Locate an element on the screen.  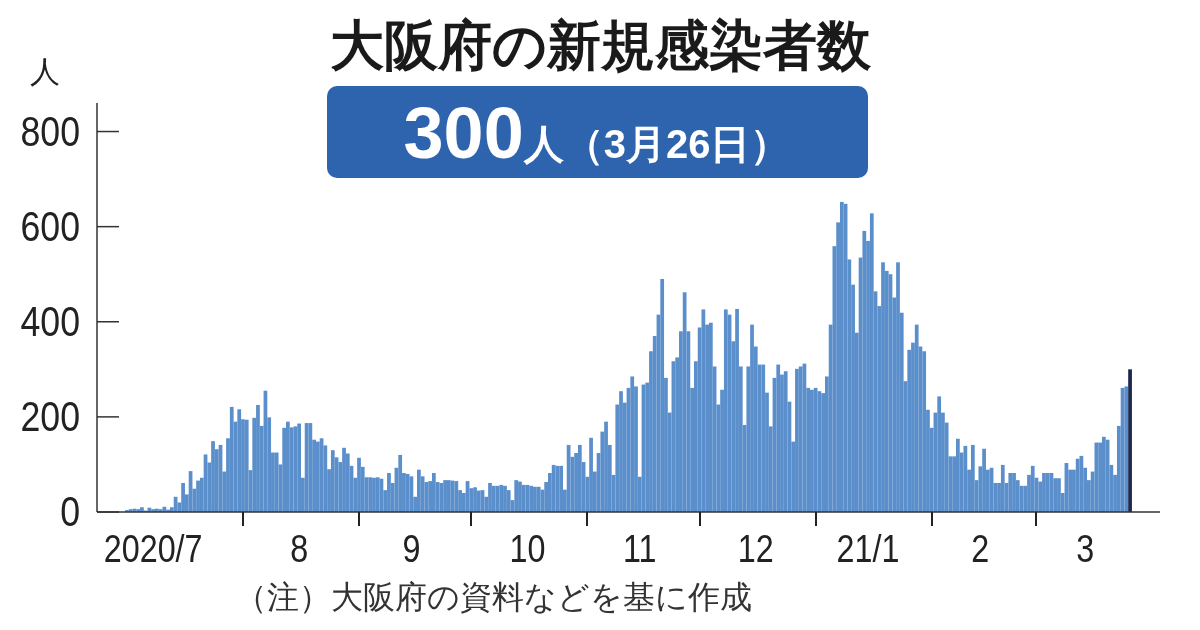
y-axis-title: 人 is located at coordinates (45, 71).